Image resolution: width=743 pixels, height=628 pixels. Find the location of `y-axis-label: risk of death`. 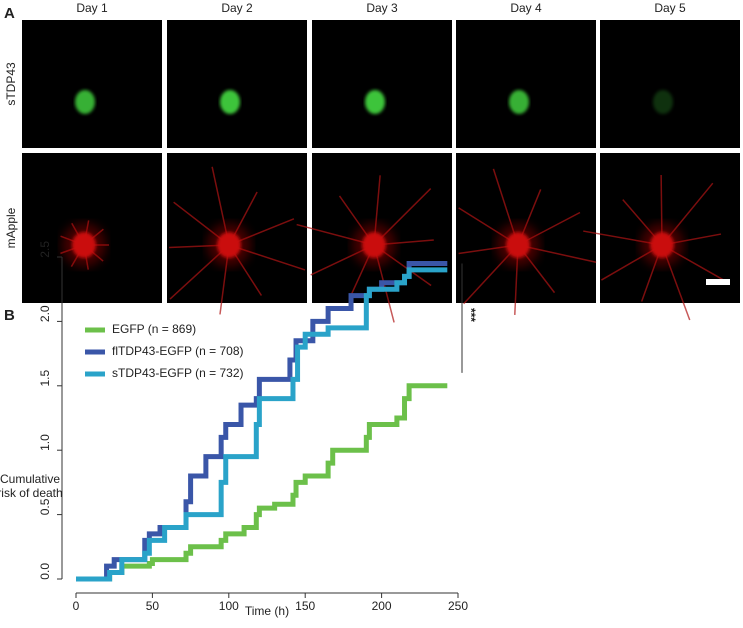

y-axis-label: risk of death is located at coordinates (31, 493).